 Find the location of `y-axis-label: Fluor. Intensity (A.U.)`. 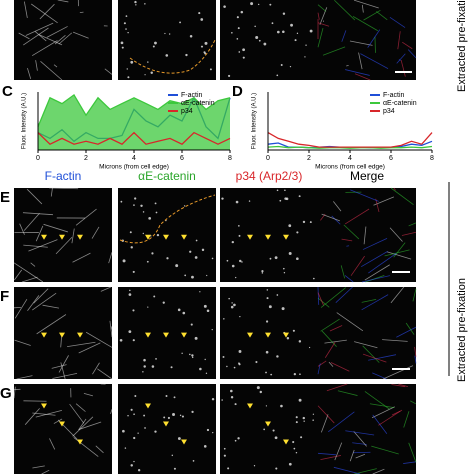

y-axis-label: Fluor. Intensity (A.U.) is located at coordinates (25, 121).